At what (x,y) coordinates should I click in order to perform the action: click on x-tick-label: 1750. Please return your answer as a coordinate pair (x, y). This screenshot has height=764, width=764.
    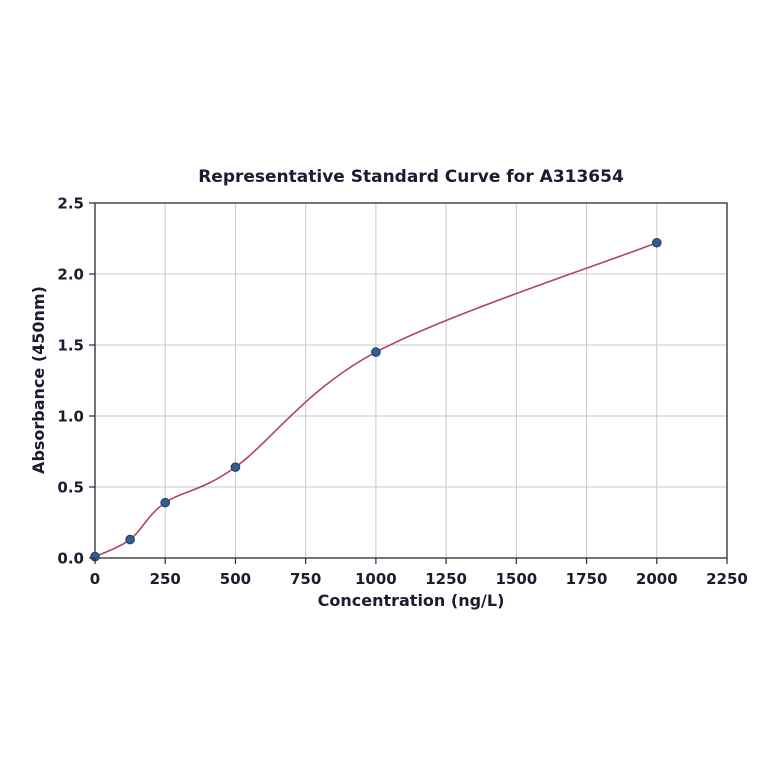
    Looking at the image, I should click on (587, 579).